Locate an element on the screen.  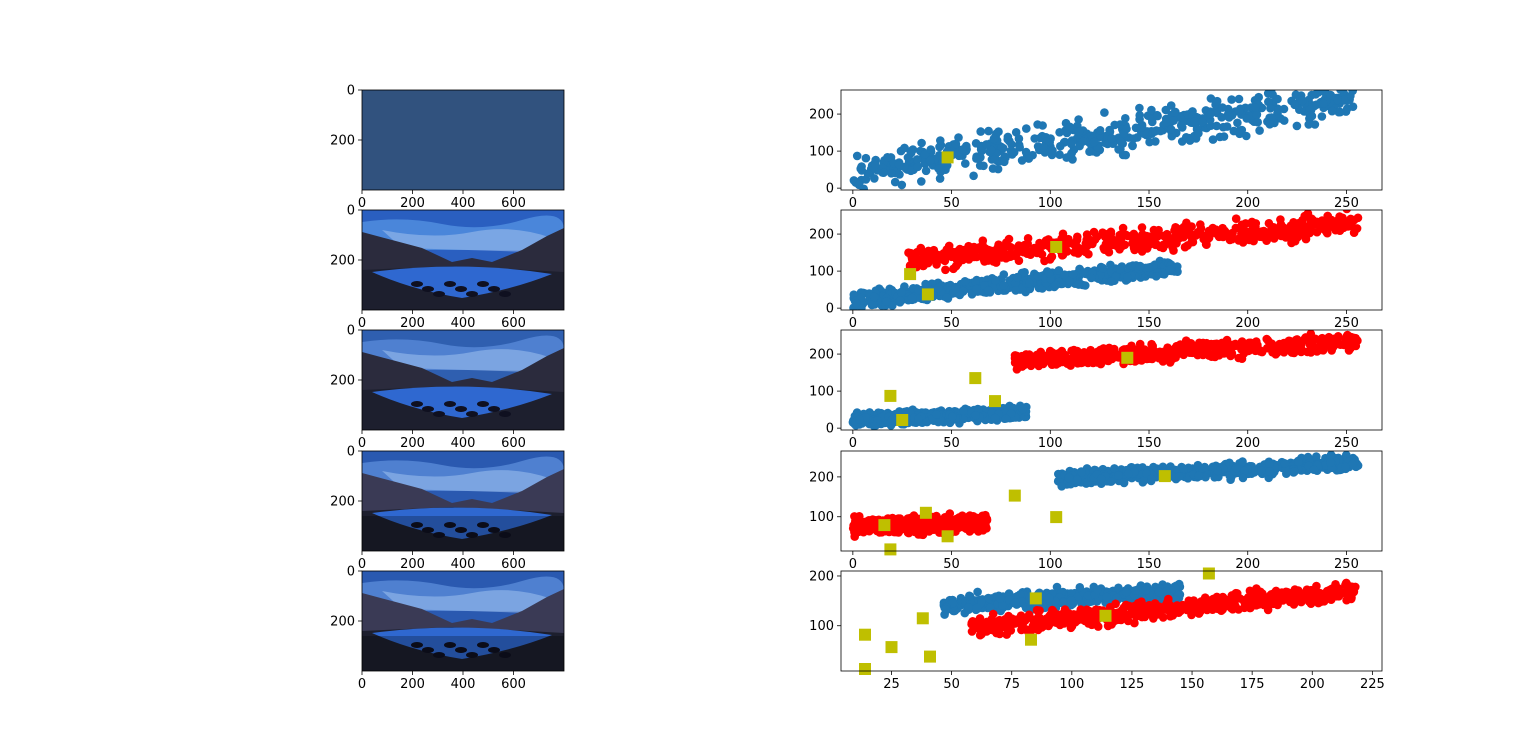
image-area is located at coordinates (463, 140).